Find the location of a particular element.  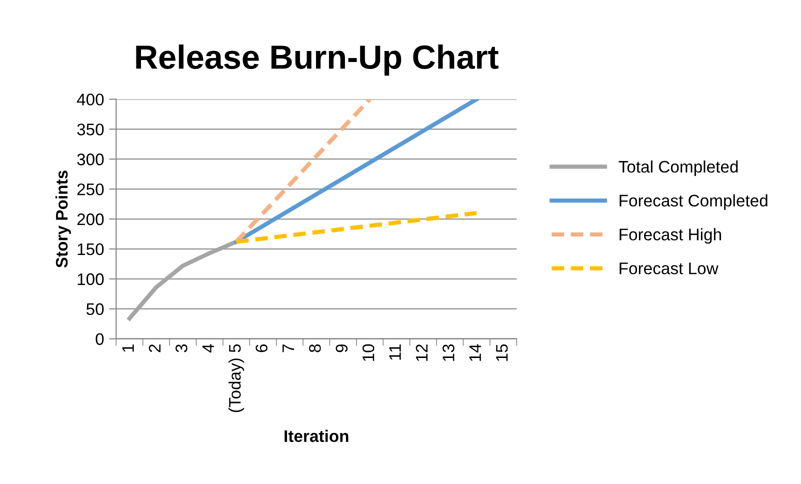

x-axis-title: Iteration is located at coordinates (316, 436).